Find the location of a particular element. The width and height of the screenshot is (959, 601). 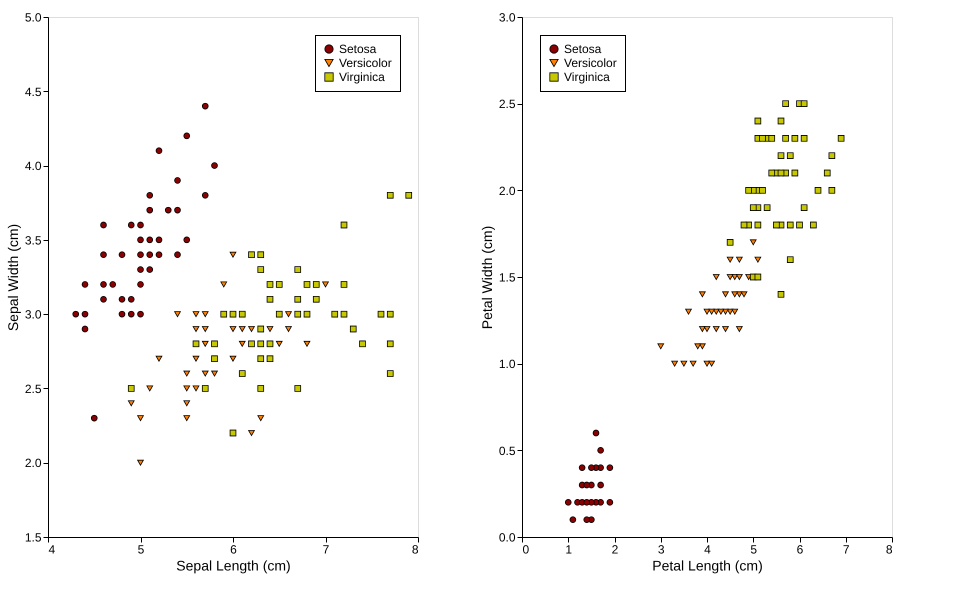

y-tick-label: 2.0 is located at coordinates (507, 191).